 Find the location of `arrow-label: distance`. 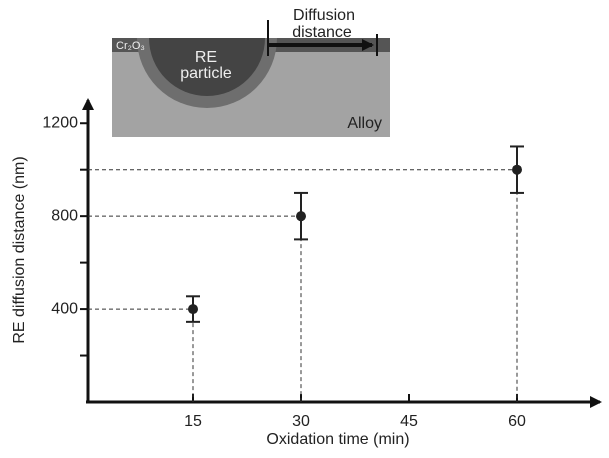

arrow-label: distance is located at coordinates (322, 32).